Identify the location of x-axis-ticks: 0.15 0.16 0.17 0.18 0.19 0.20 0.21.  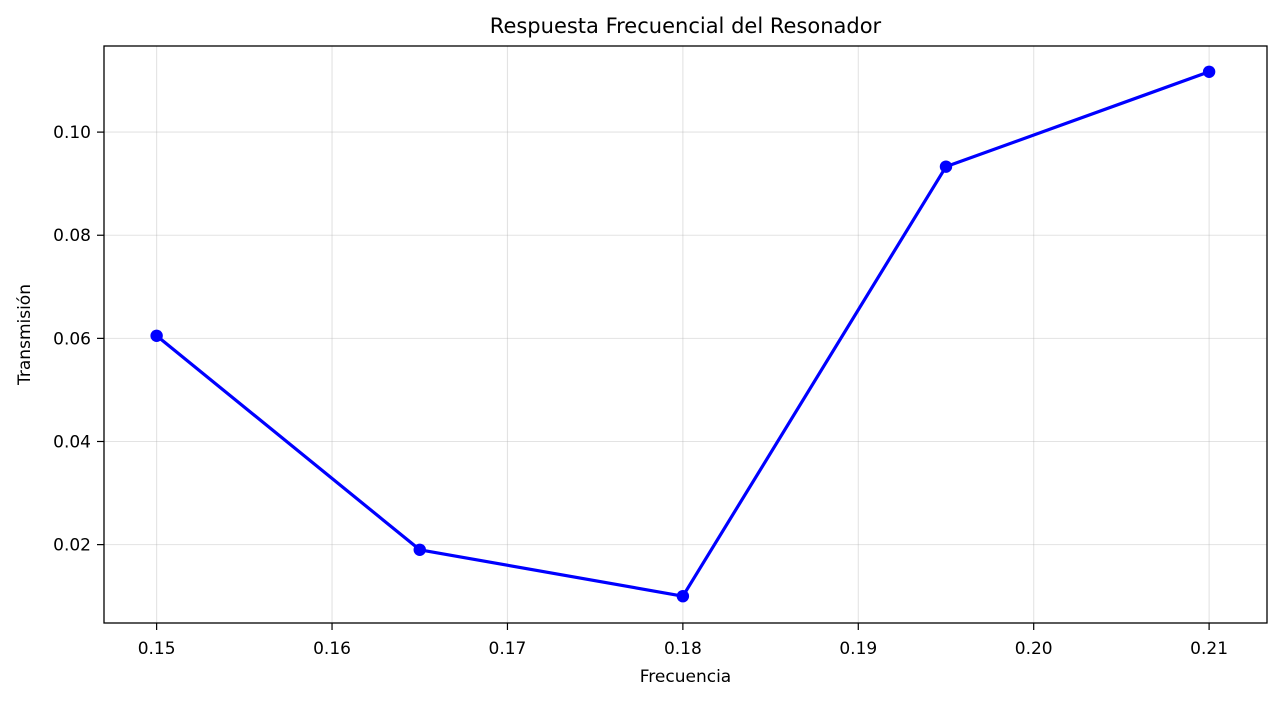
(683, 641).